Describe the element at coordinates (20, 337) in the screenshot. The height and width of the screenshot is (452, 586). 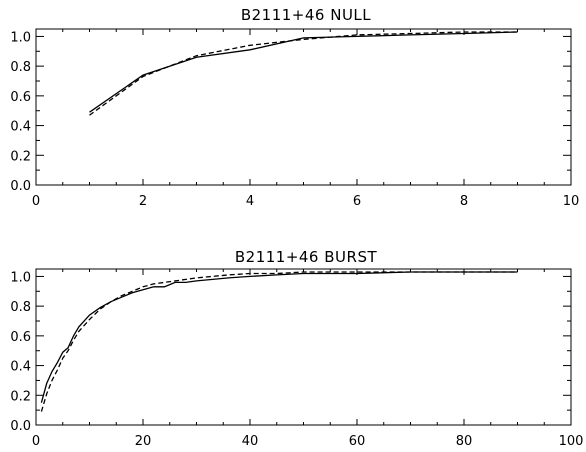
I see `burst-ytick-label: 0.6` at that location.